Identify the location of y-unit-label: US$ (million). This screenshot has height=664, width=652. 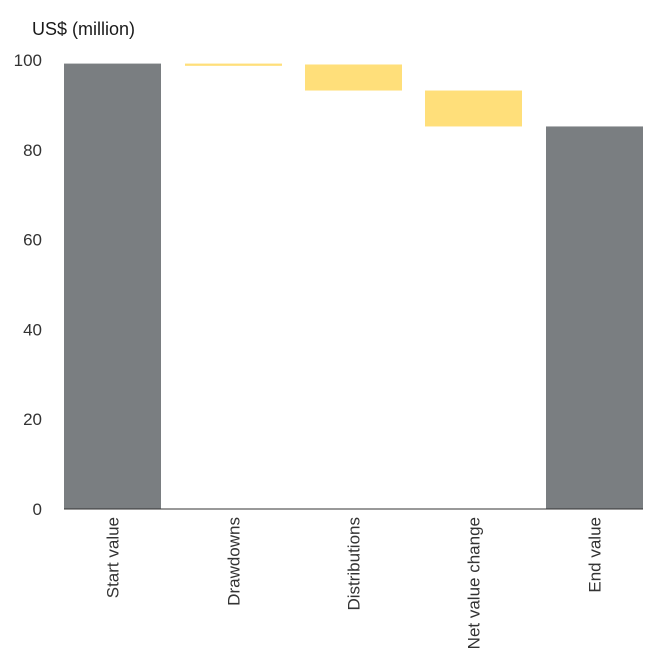
(83, 29).